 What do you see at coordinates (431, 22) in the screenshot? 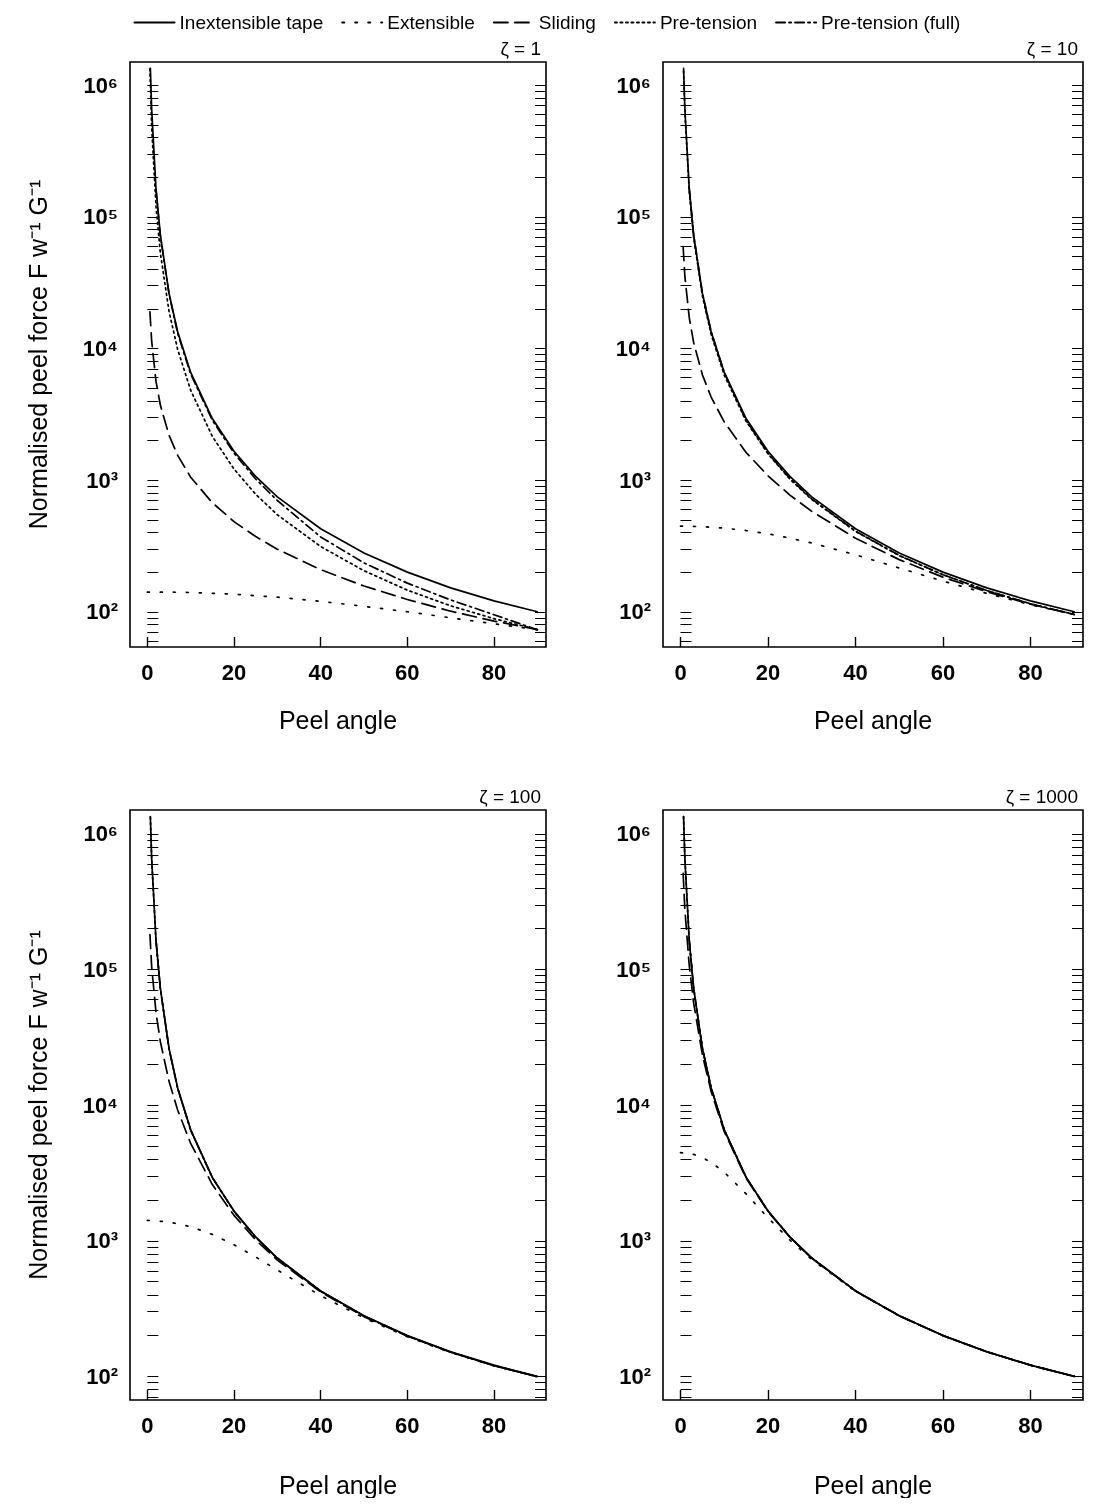
I see `legend-label: Extensible` at bounding box center [431, 22].